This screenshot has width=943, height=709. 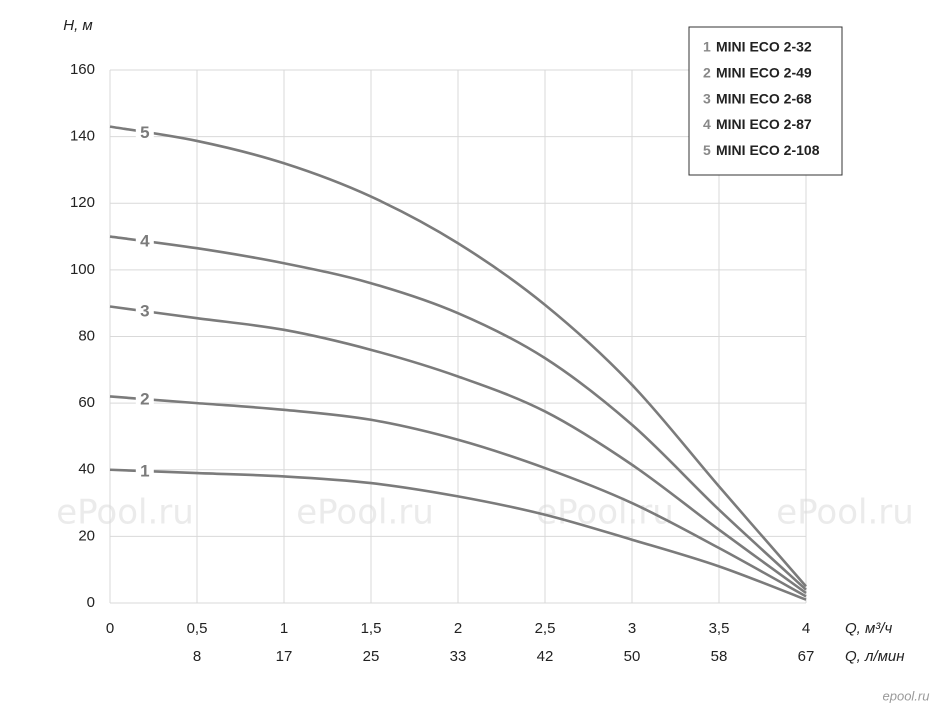 What do you see at coordinates (371, 628) in the screenshot?
I see `x-tick-label: 1,5` at bounding box center [371, 628].